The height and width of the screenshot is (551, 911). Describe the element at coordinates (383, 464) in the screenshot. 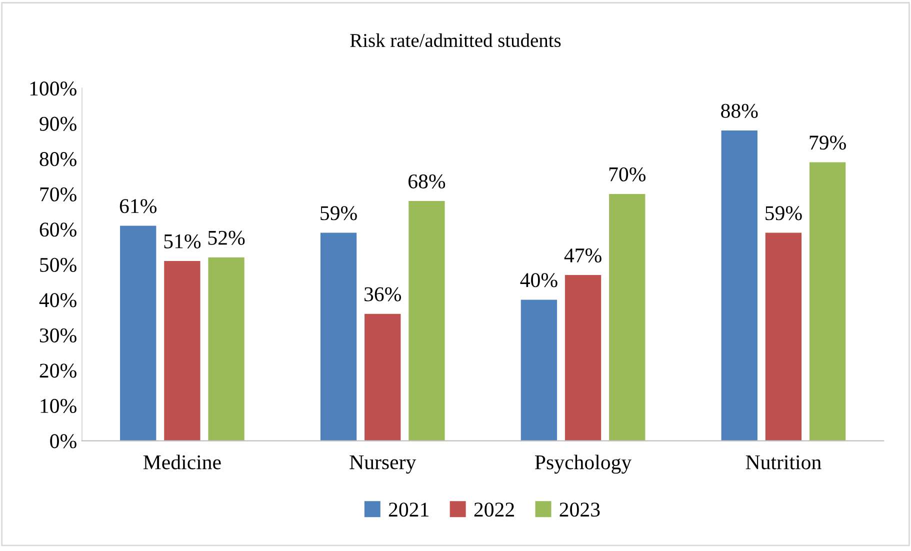

I see `x-tick-label: Nursery` at that location.